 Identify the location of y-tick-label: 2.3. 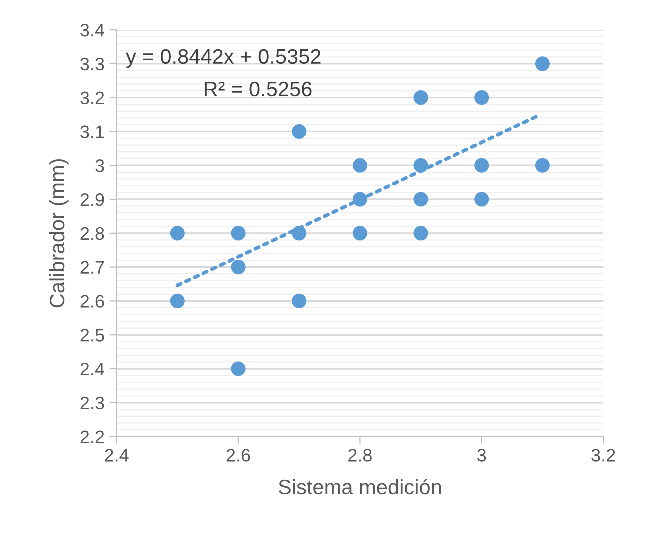
(92, 403).